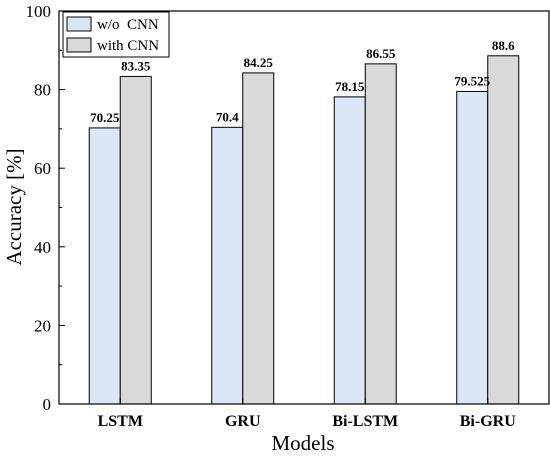 This screenshot has width=550, height=462. I want to click on data-label-with-cnn-gru: 84.25, so click(259, 62).